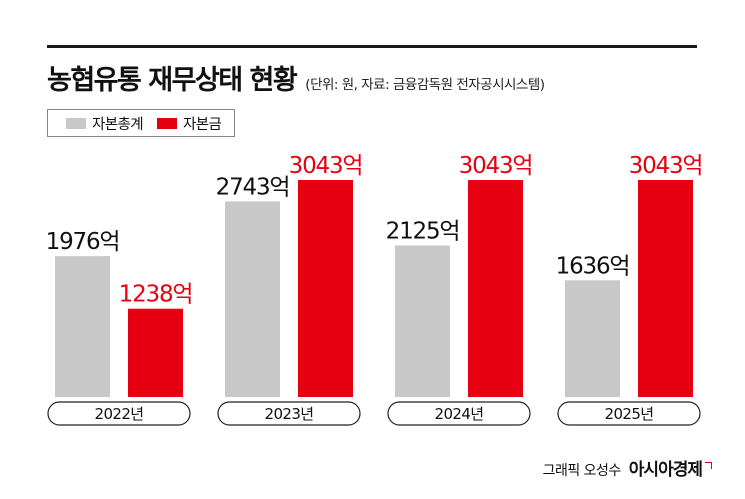 The height and width of the screenshot is (499, 745). What do you see at coordinates (166, 123) in the screenshot?
I see `legend-swatch-capital` at bounding box center [166, 123].